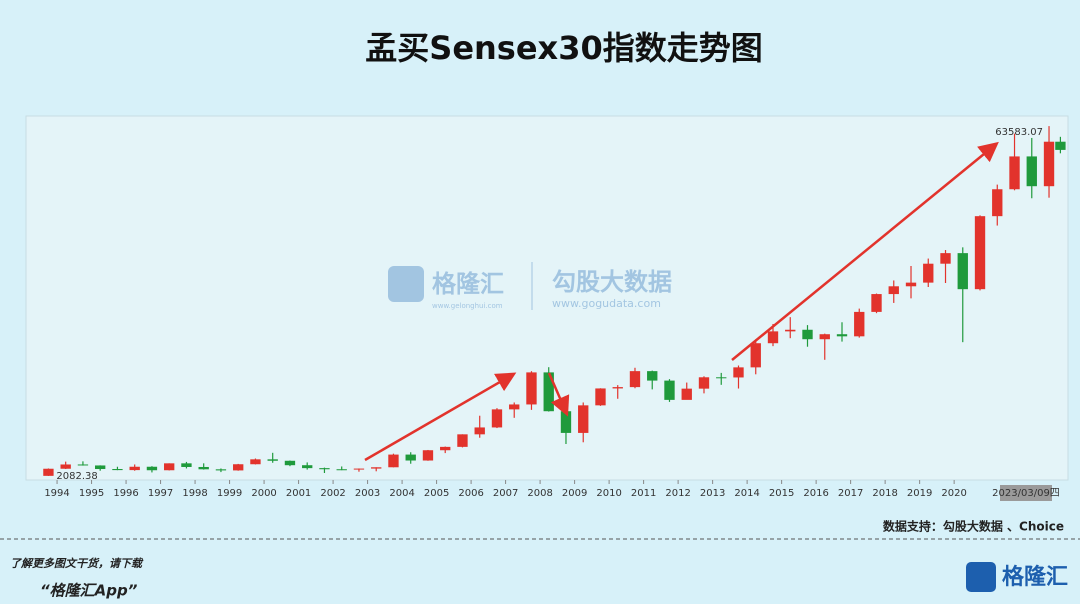 The image size is (1080, 604). I want to click on x-tick-label: 2003, so click(367, 493).